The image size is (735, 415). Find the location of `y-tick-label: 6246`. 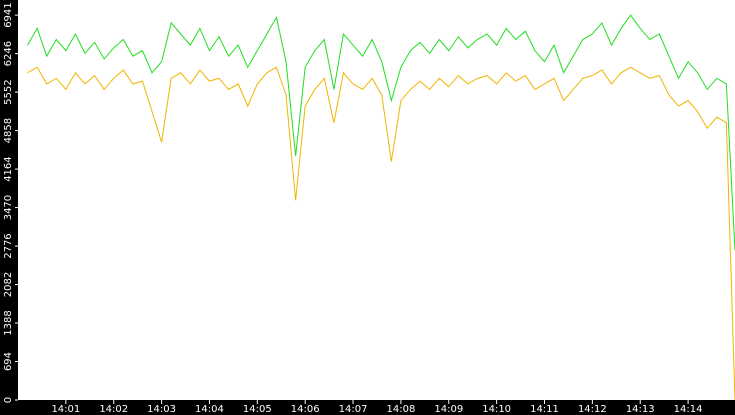

y-tick-label: 6246 is located at coordinates (8, 53).